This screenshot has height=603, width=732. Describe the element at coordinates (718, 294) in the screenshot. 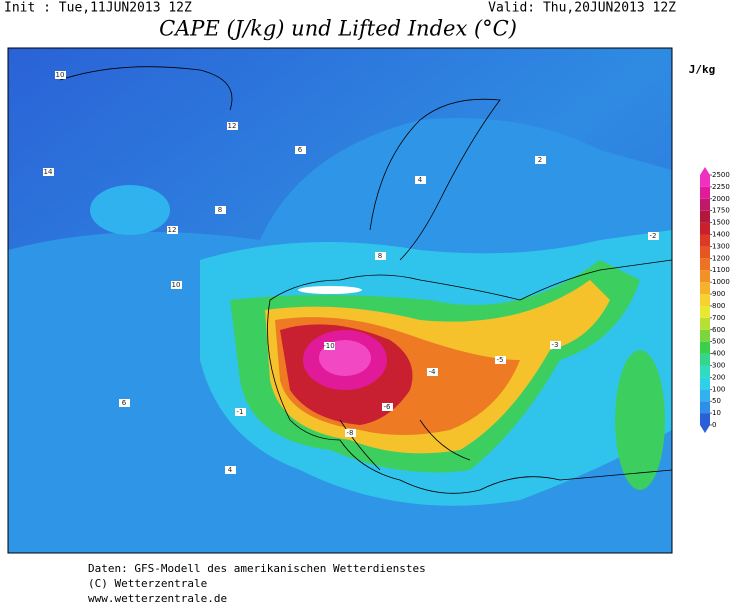

I see `colorbar-label: 900` at that location.